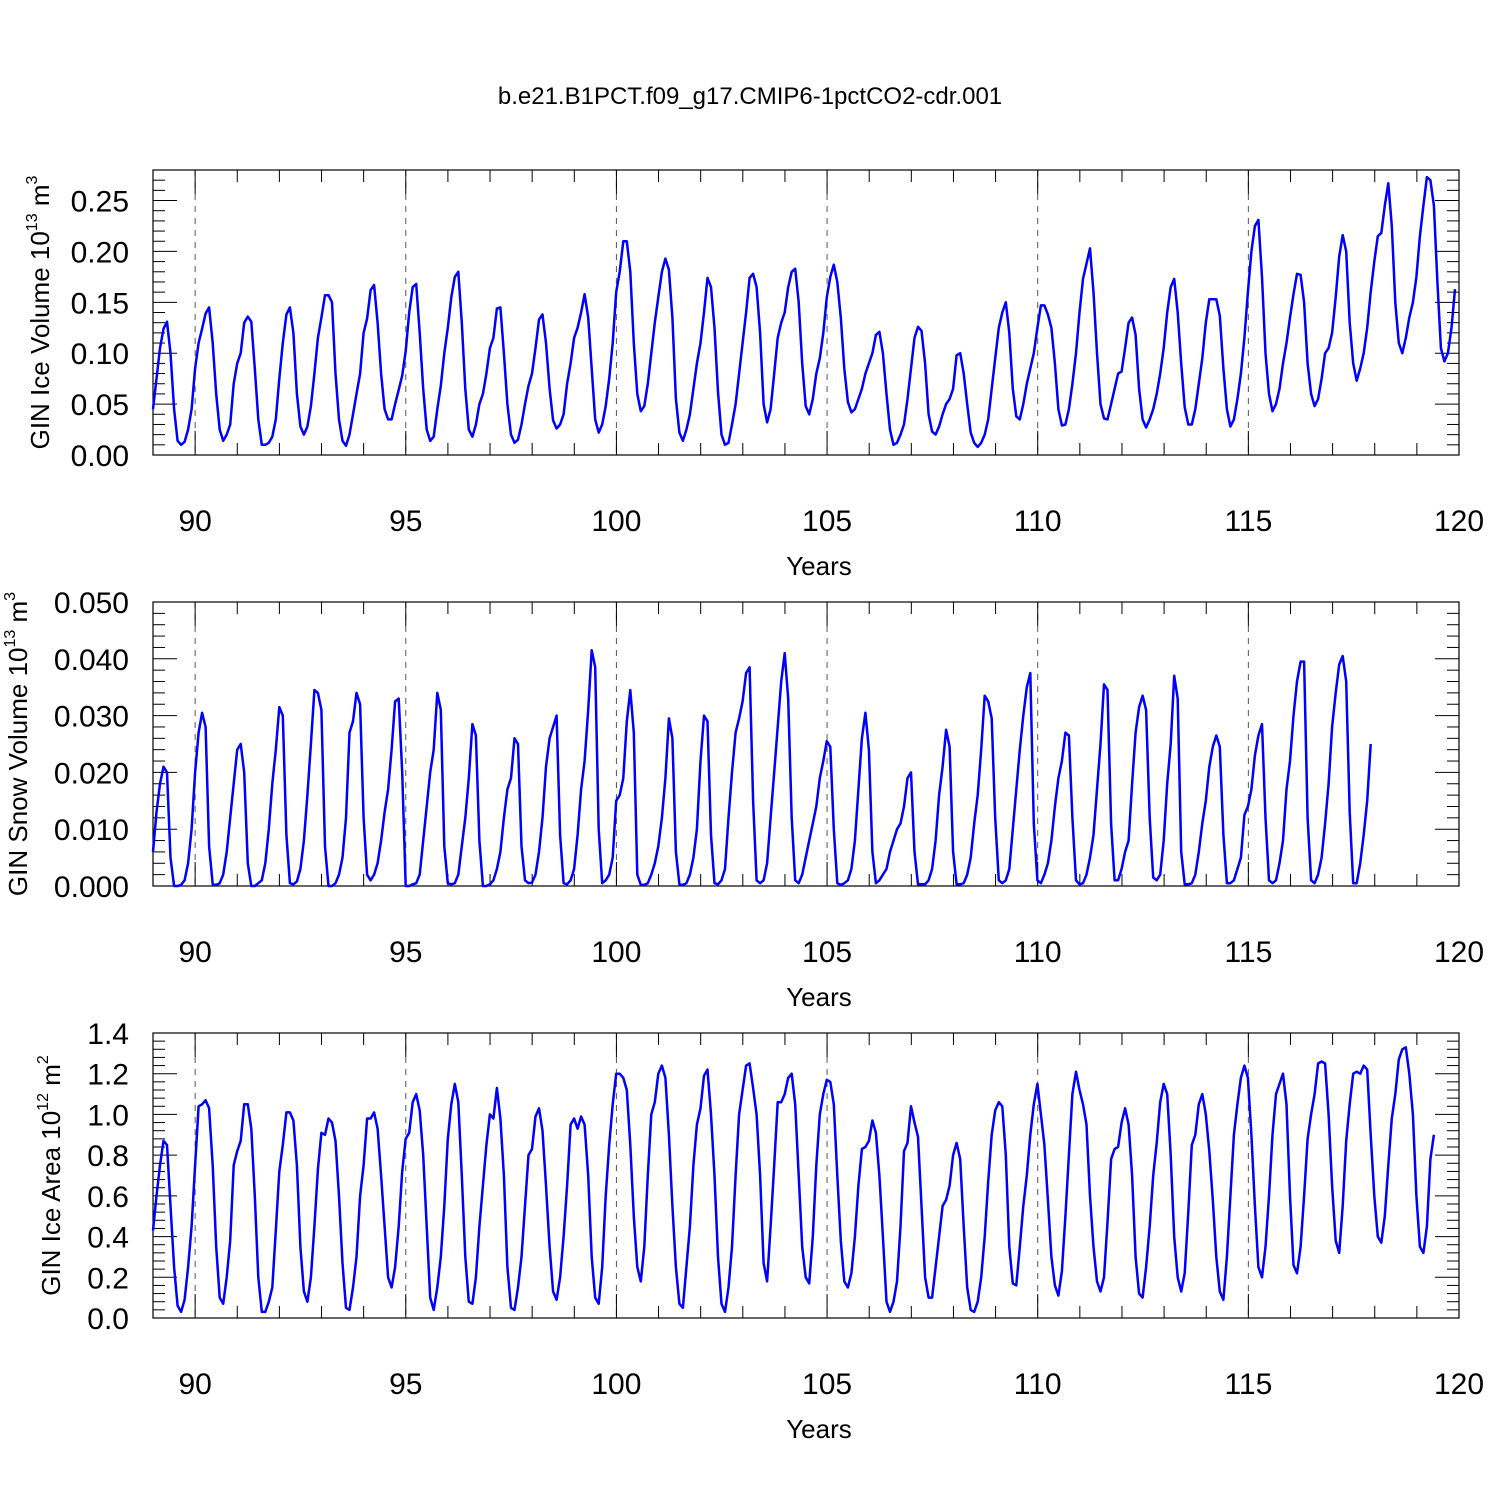  What do you see at coordinates (108, 1319) in the screenshot?
I see `y-tick-label: 0.0` at bounding box center [108, 1319].